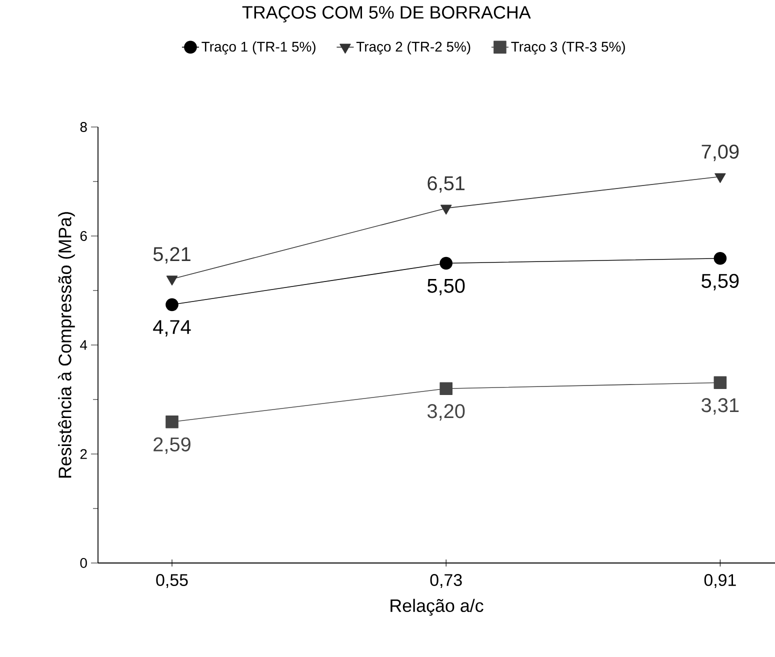 This screenshot has width=775, height=657. Describe the element at coordinates (568, 47) in the screenshot. I see `legend-label: Traço 3 (TR-3 5%)` at that location.